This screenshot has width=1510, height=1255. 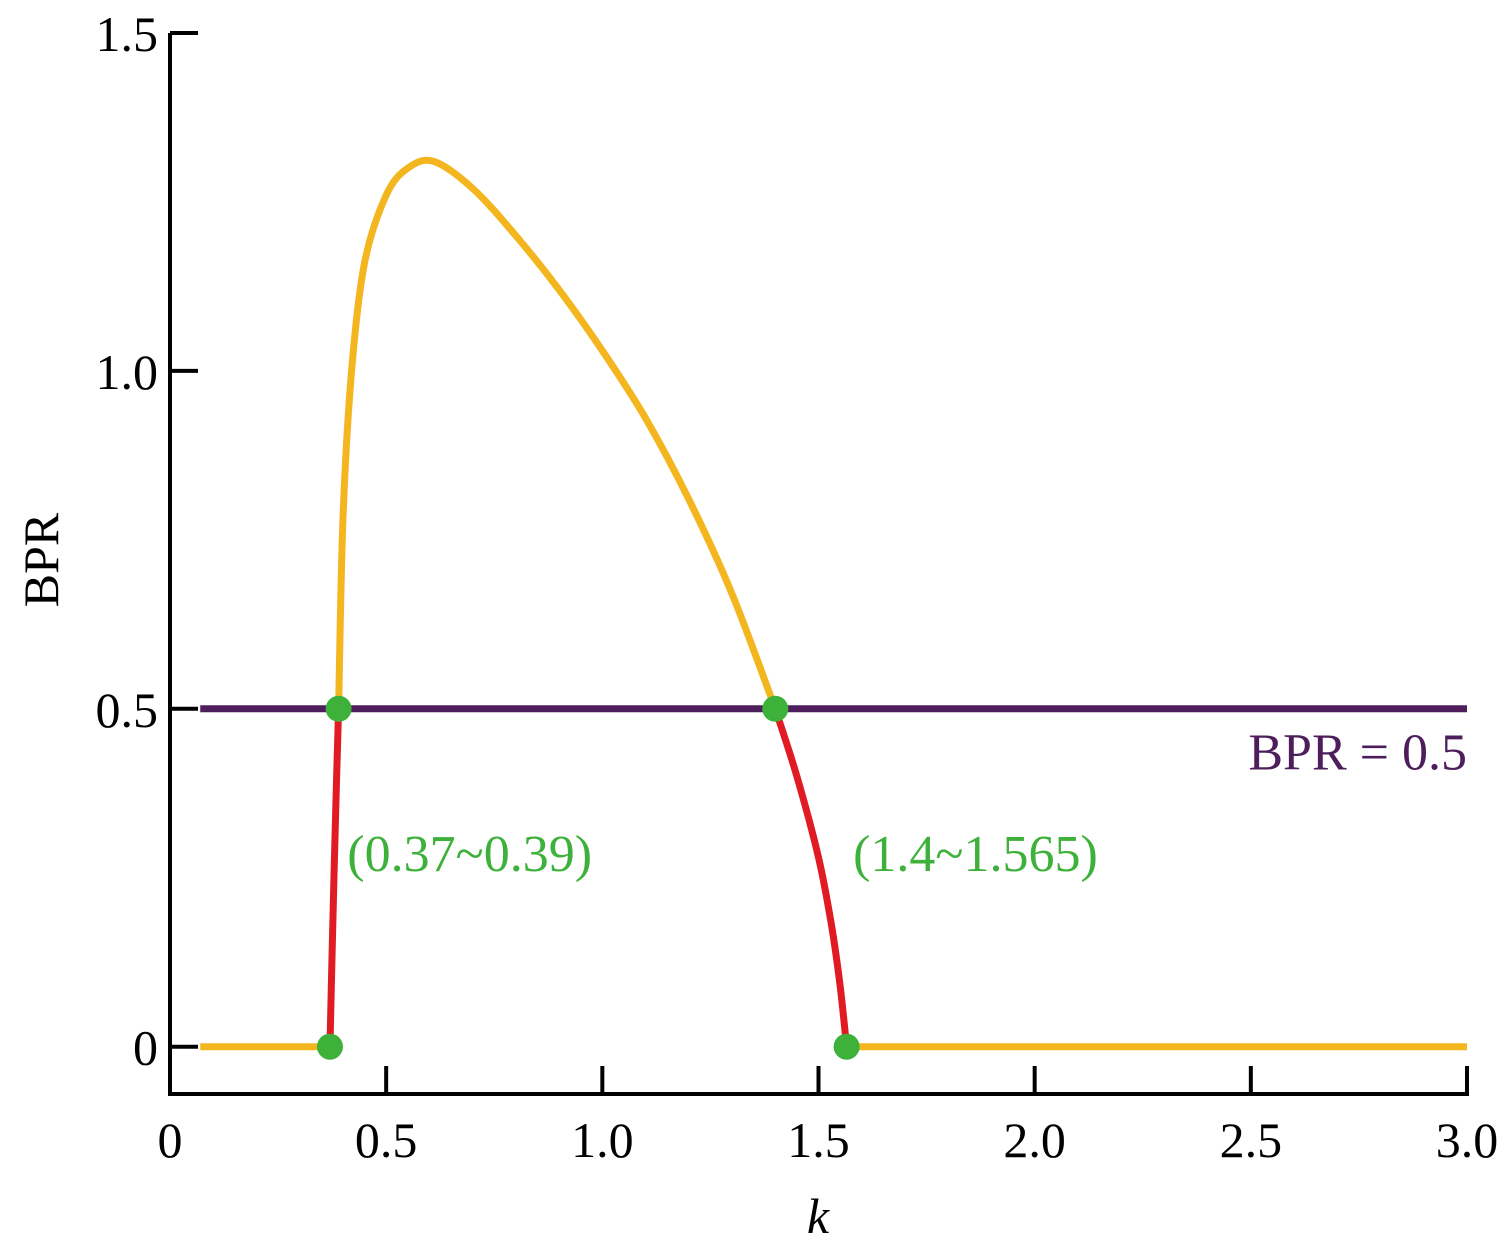 I want to click on markers-group, so click(x=588, y=877).